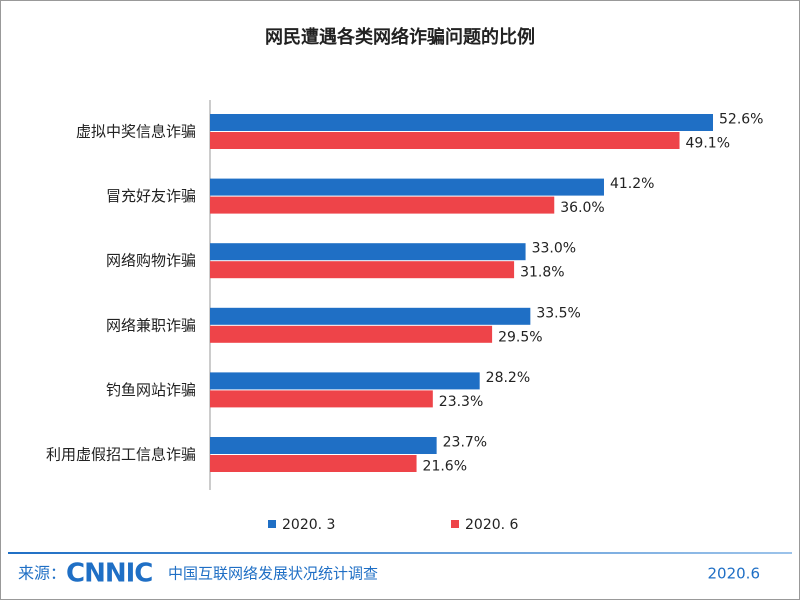  I want to click on value-label: 49.1%, so click(708, 144).